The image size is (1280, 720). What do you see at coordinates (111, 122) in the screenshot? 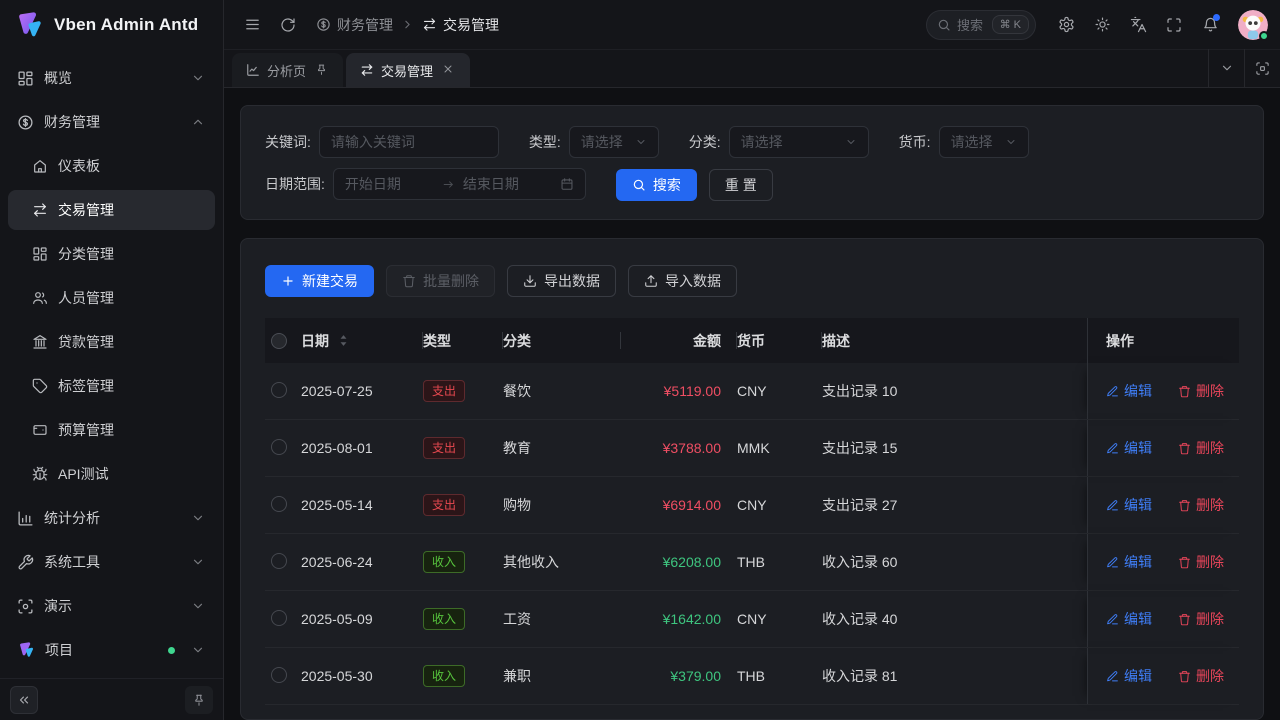
I see `sidebar-item-finance: 财务管理` at bounding box center [111, 122].